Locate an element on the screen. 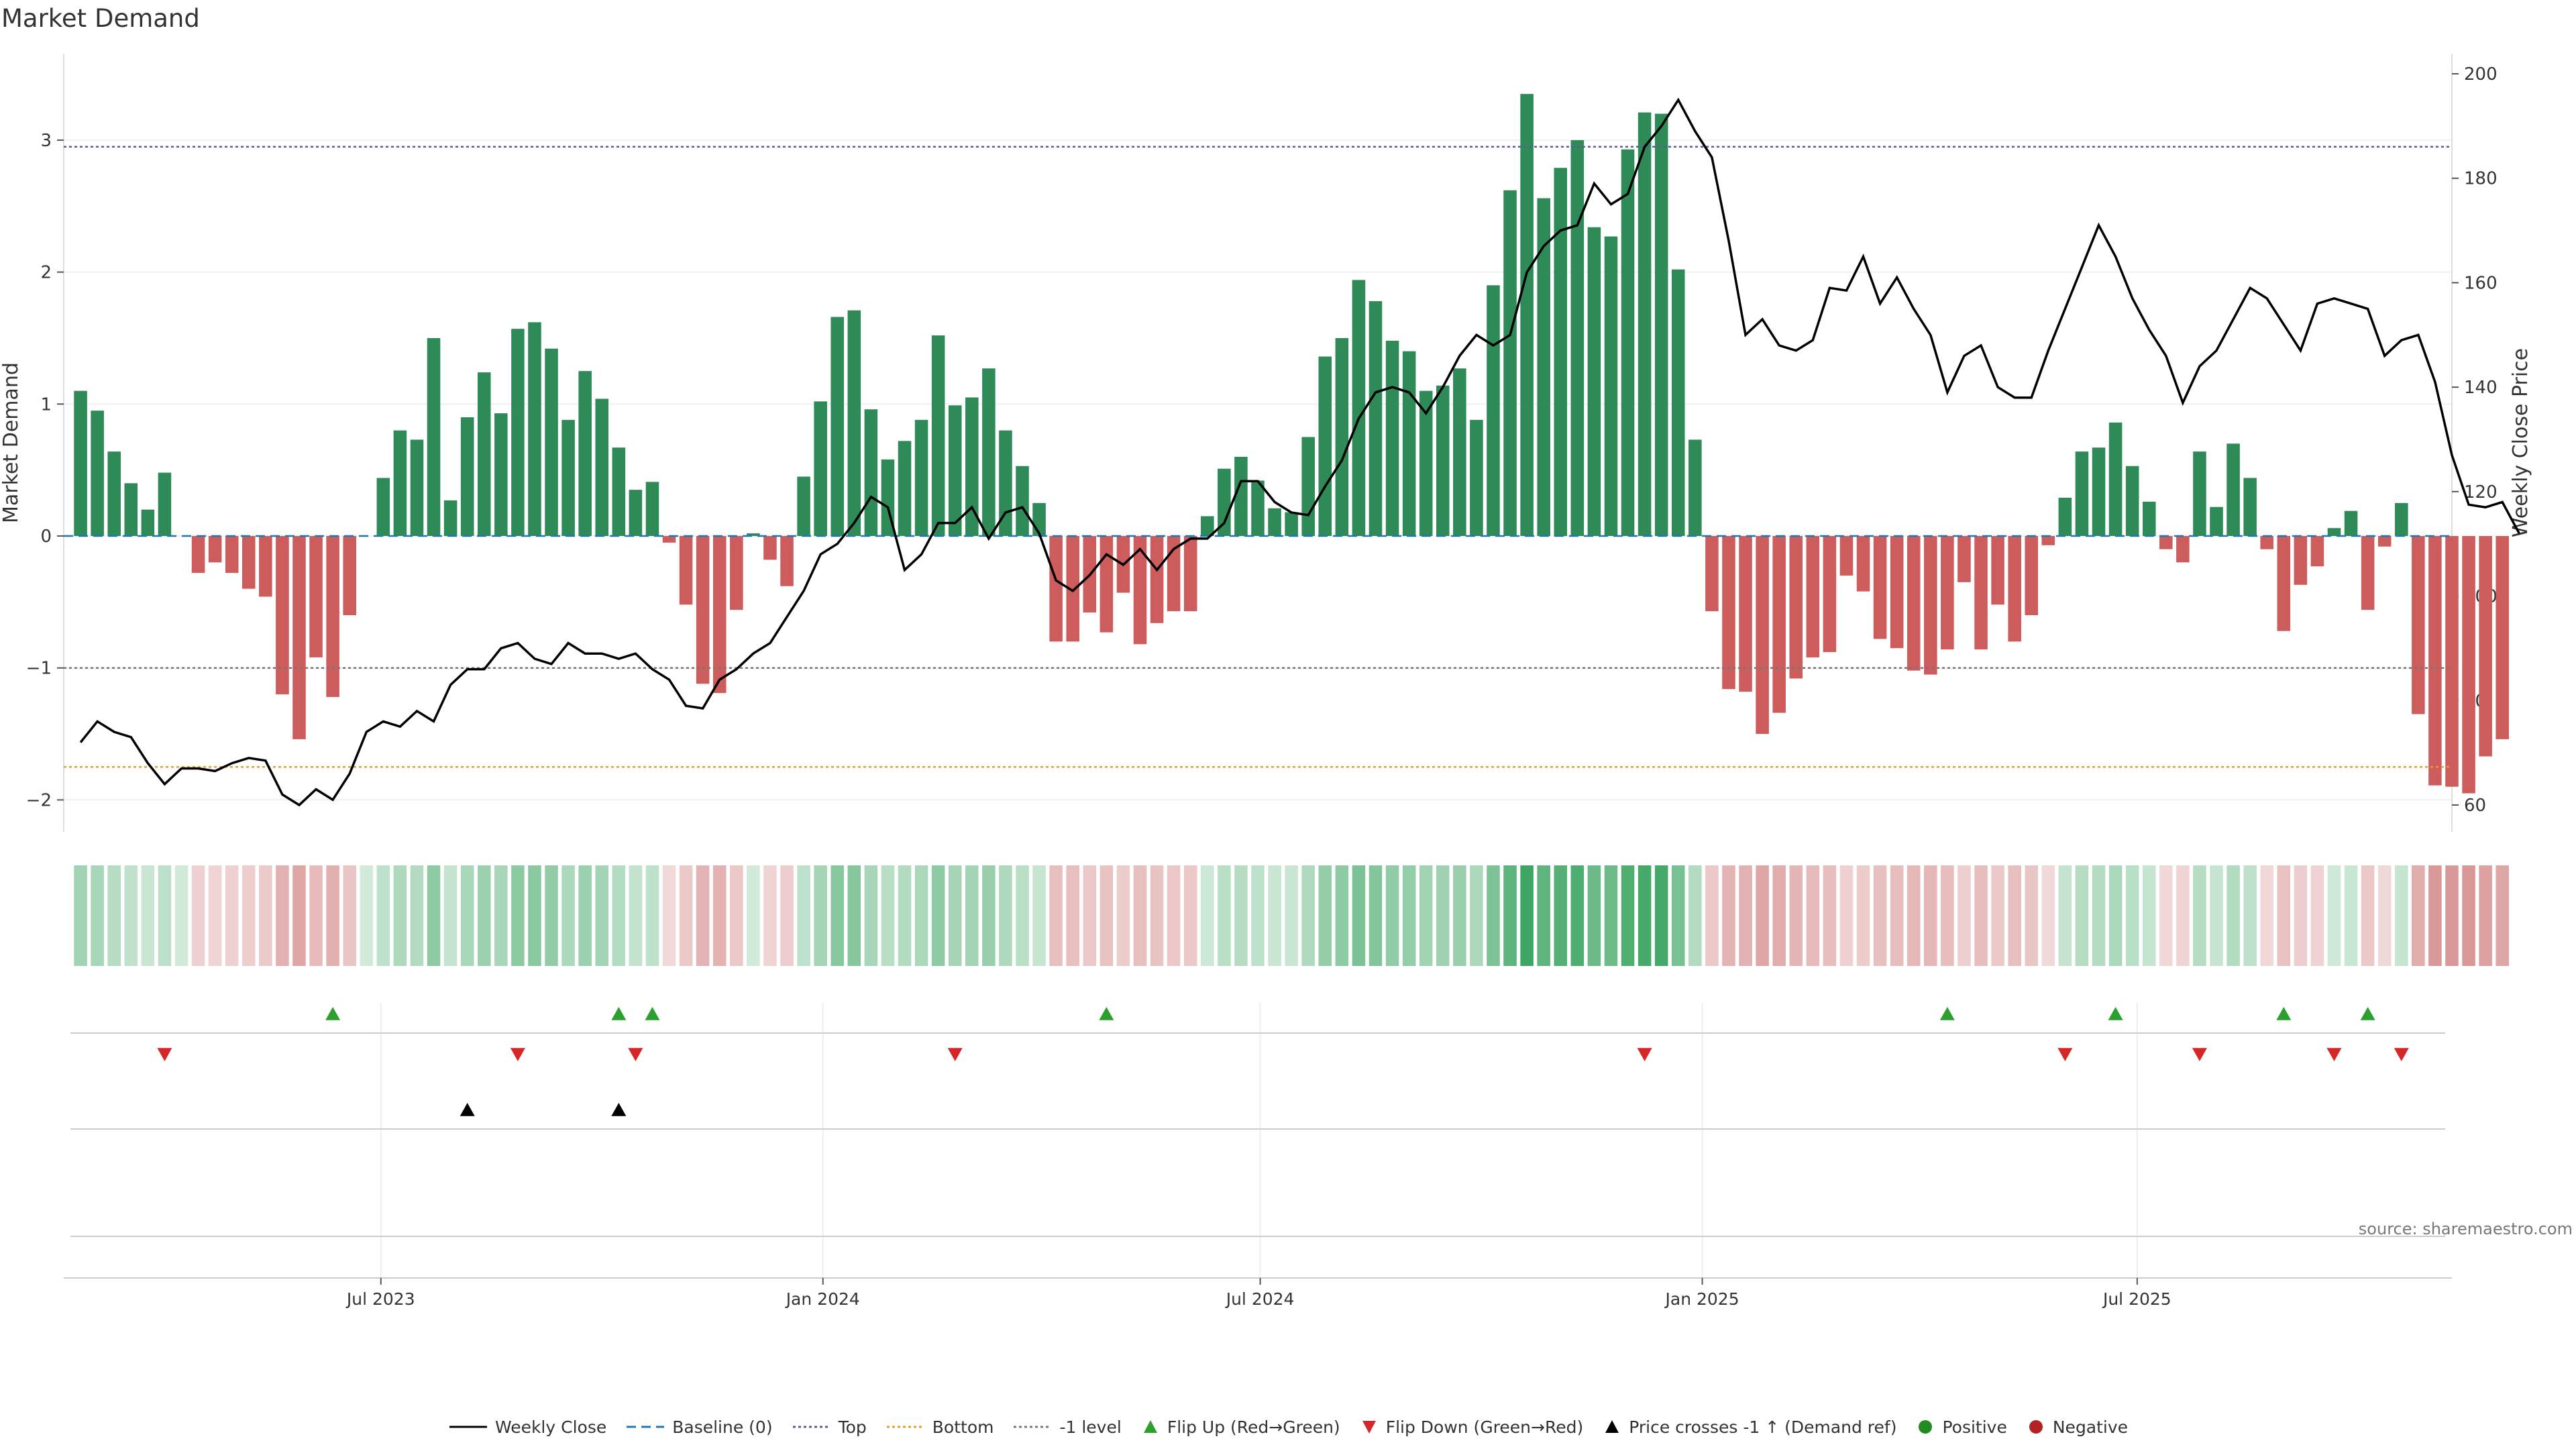  legend-label: Weekly Close is located at coordinates (550, 1427).